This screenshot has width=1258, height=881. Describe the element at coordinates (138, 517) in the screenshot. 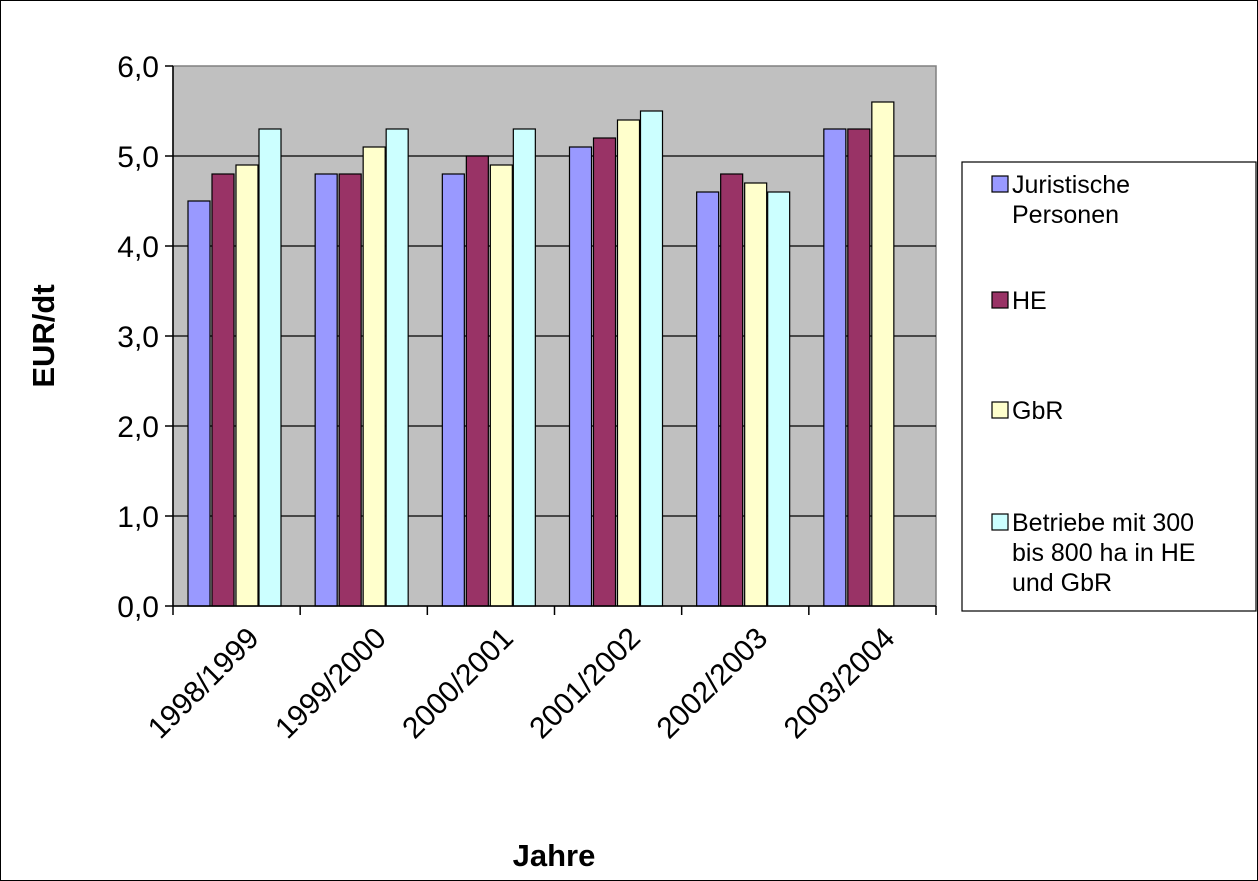

I see `y-tick-label: 1,0` at that location.